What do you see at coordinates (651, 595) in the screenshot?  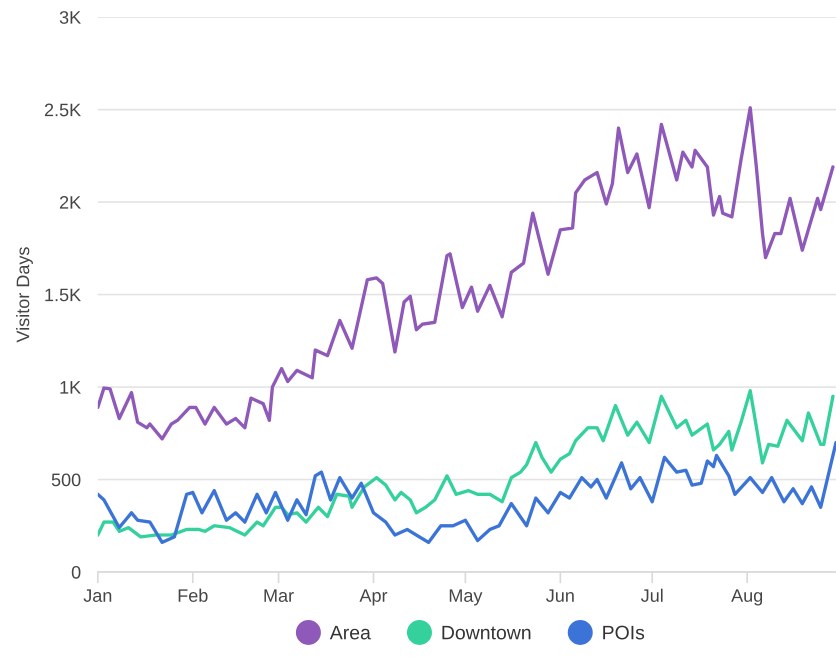 I see `x-tick-label: Jul` at bounding box center [651, 595].